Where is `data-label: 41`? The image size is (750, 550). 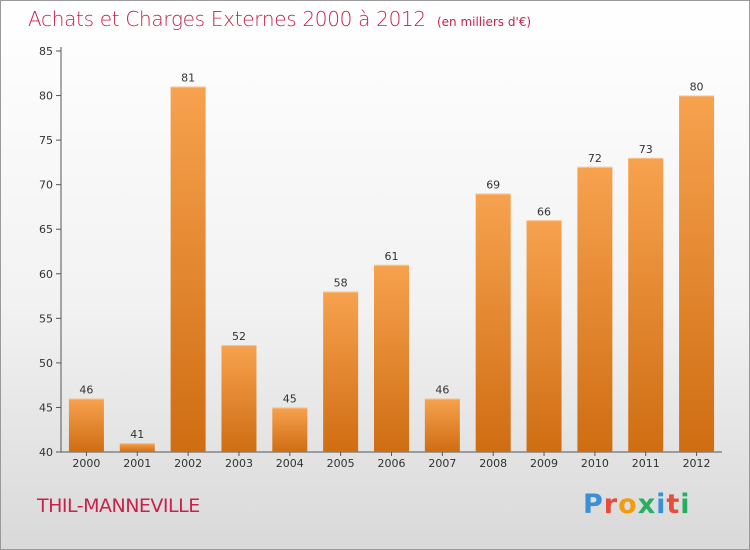 data-label: 41 is located at coordinates (137, 434).